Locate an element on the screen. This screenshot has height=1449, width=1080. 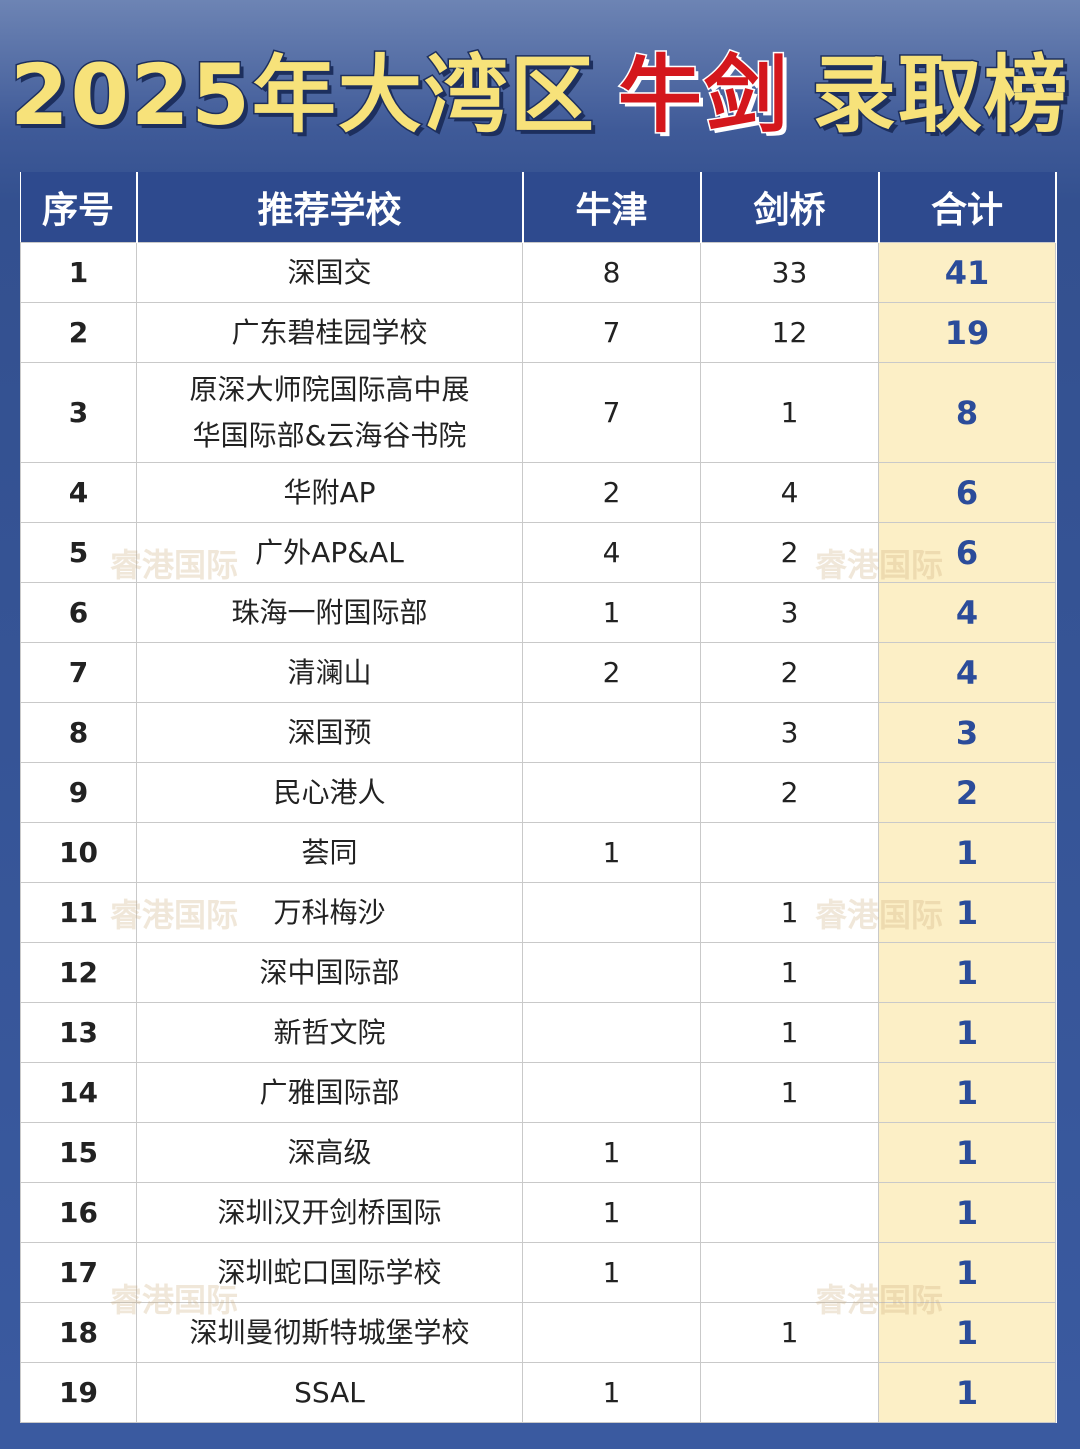
school-cell: 民心港人 is located at coordinates (329, 792).